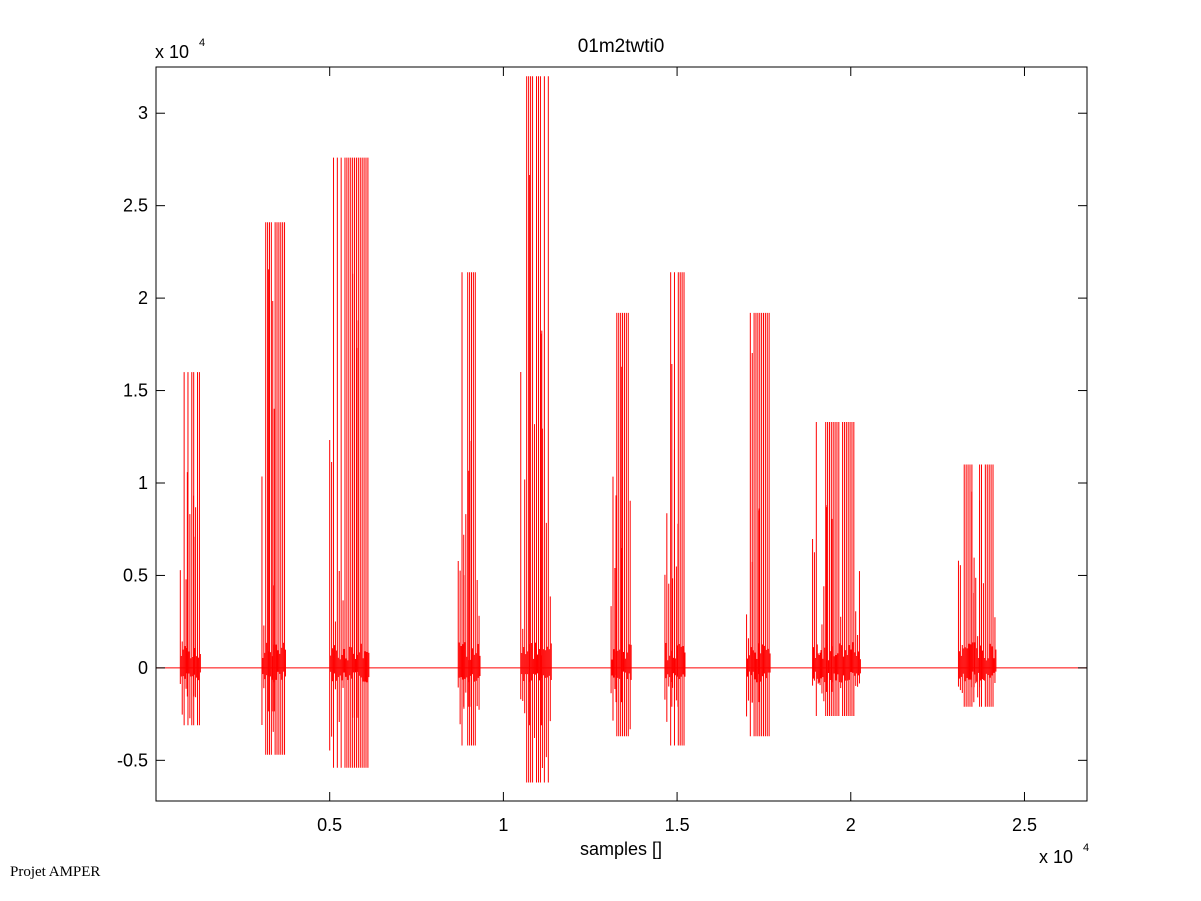 The image size is (1201, 901). Describe the element at coordinates (143, 483) in the screenshot. I see `y-tick-label: 1` at that location.